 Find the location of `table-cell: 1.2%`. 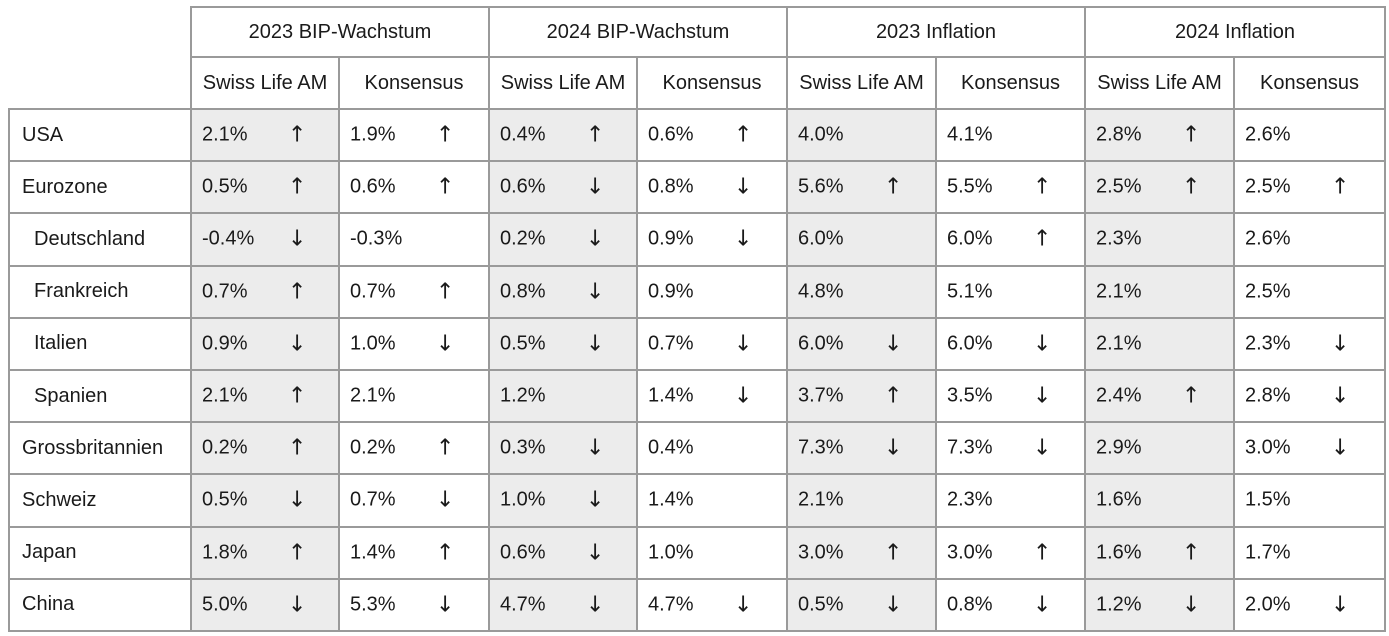

table-cell: 1.2% is located at coordinates (563, 396).